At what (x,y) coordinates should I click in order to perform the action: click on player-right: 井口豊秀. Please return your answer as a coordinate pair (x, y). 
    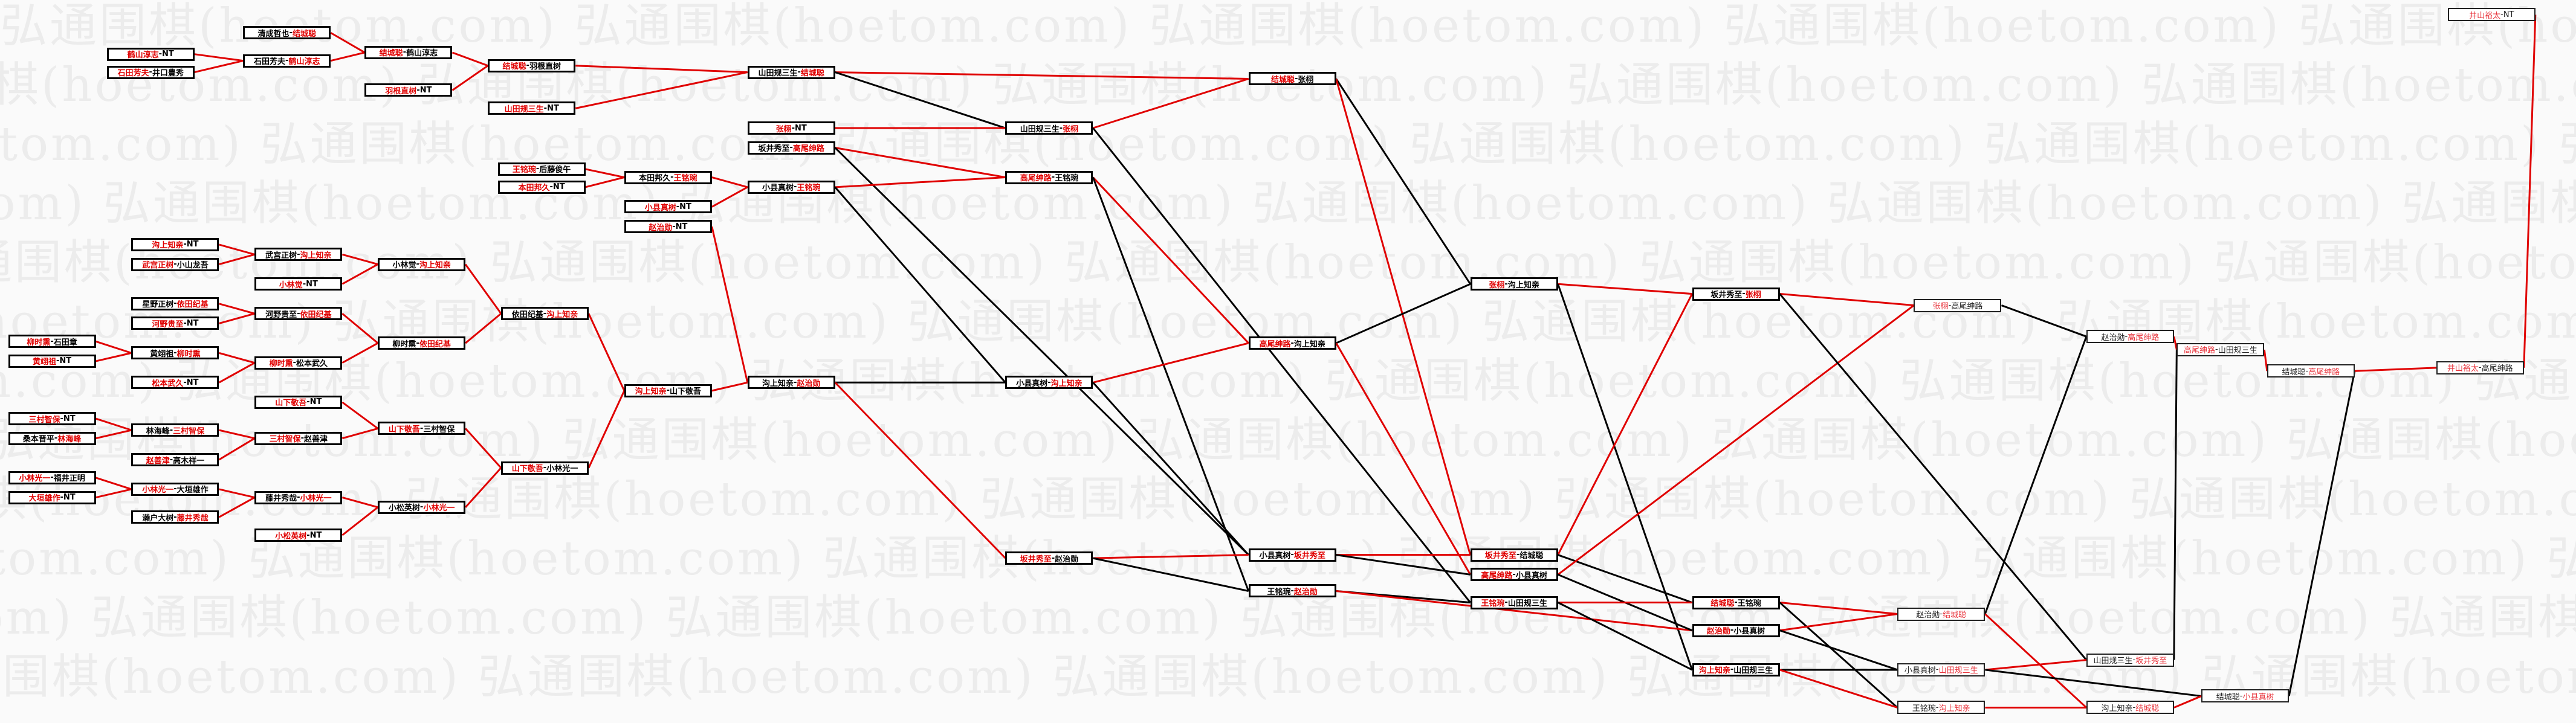
    Looking at the image, I should click on (168, 74).